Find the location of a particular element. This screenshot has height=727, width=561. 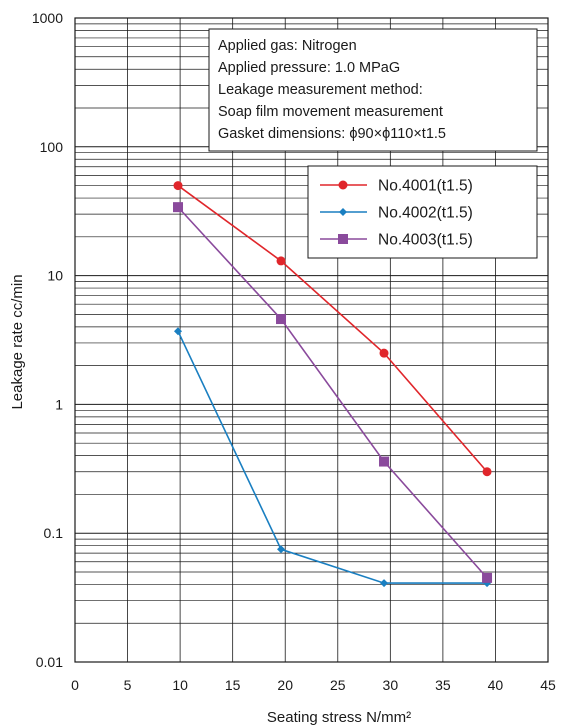

x-tick-label: 40 is located at coordinates (496, 685).